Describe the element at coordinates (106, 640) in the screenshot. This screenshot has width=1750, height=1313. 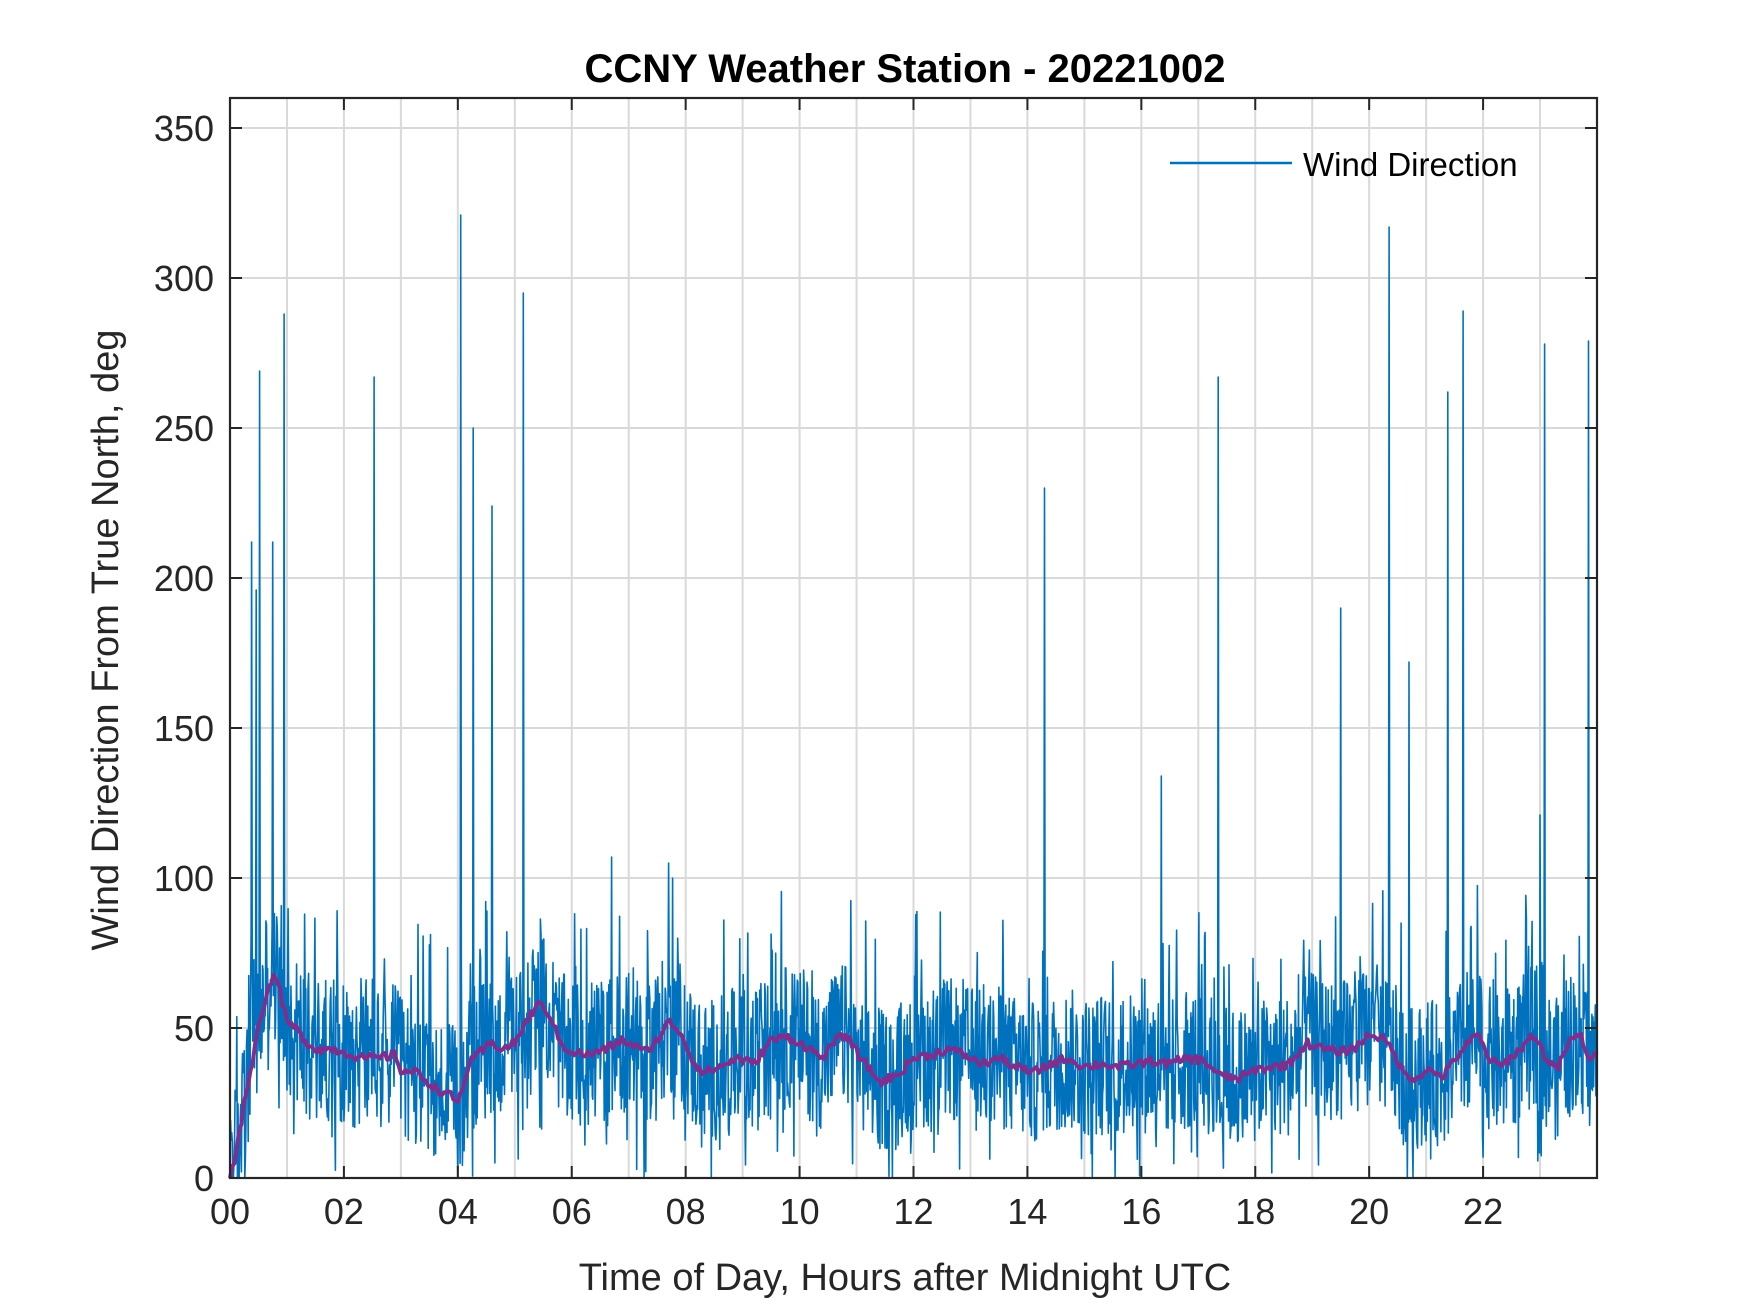
I see `y-axis-label: Wind Direction From True North, deg` at that location.